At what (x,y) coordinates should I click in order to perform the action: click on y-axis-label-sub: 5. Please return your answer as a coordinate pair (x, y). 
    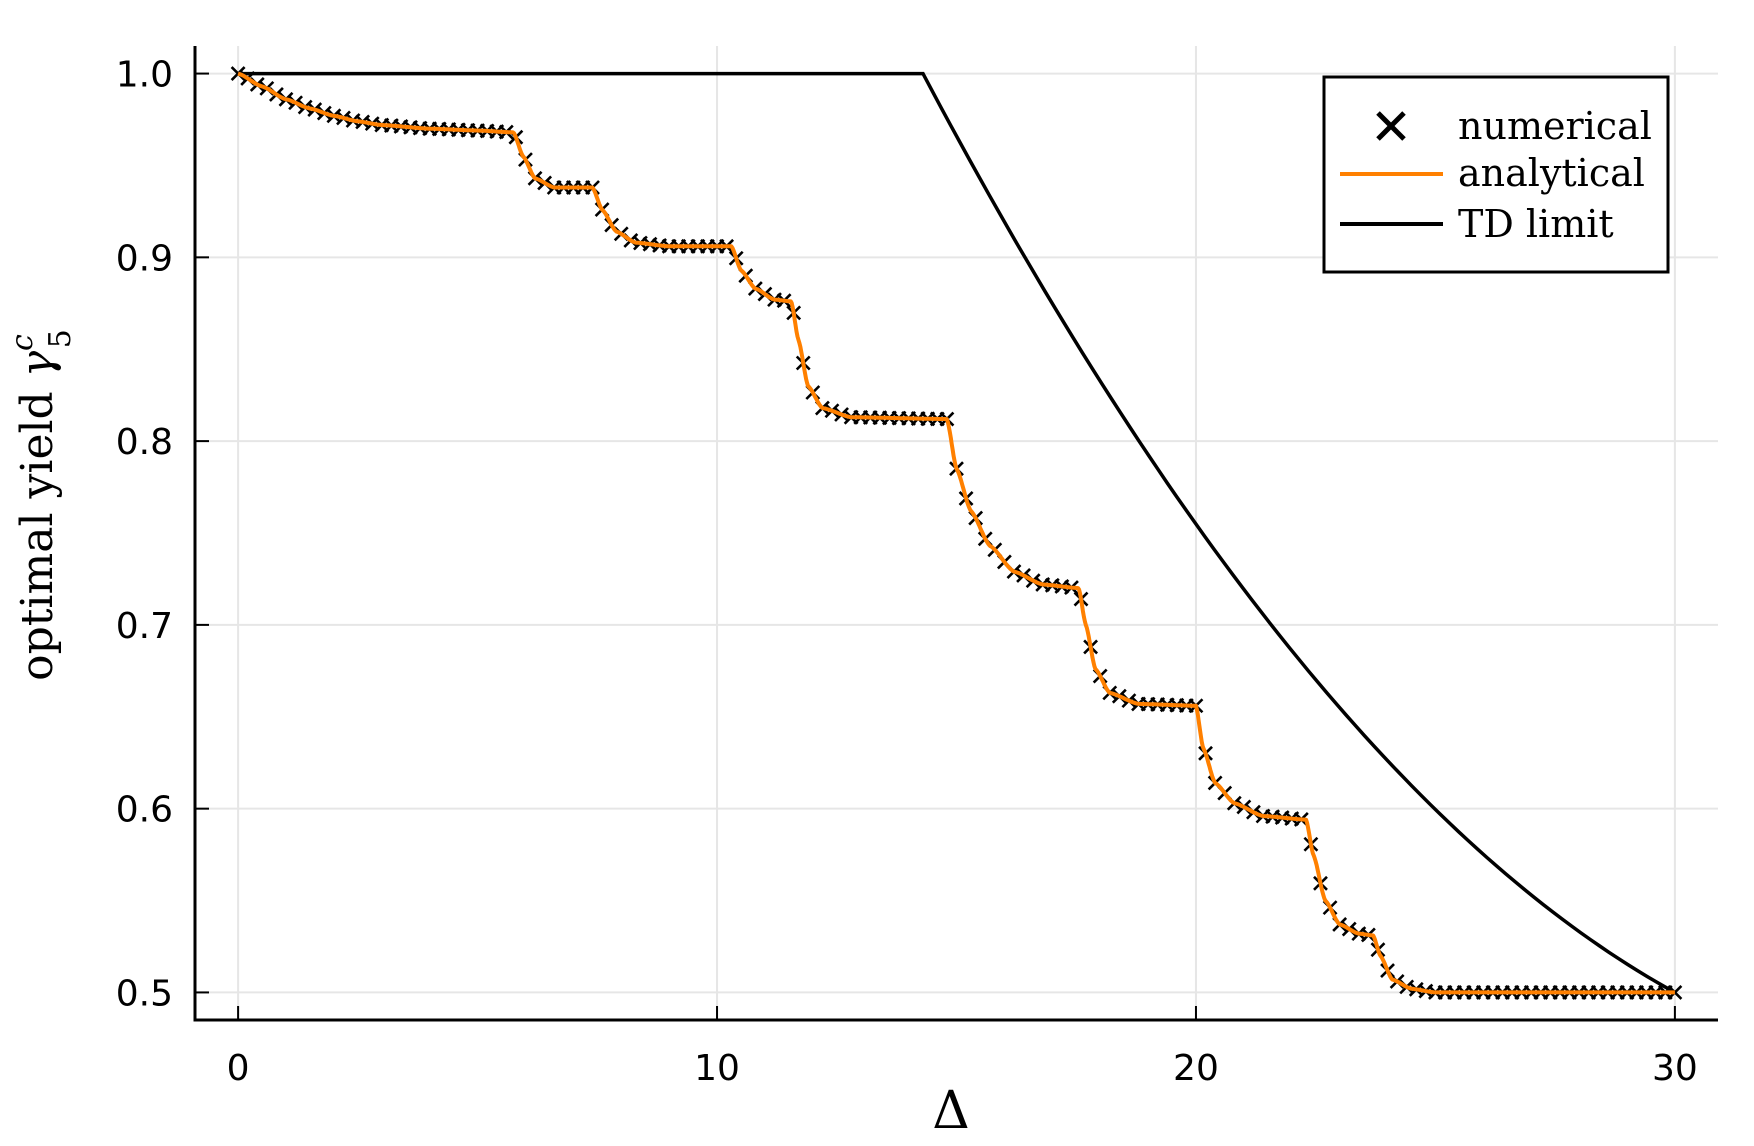
    Looking at the image, I should click on (60, 338).